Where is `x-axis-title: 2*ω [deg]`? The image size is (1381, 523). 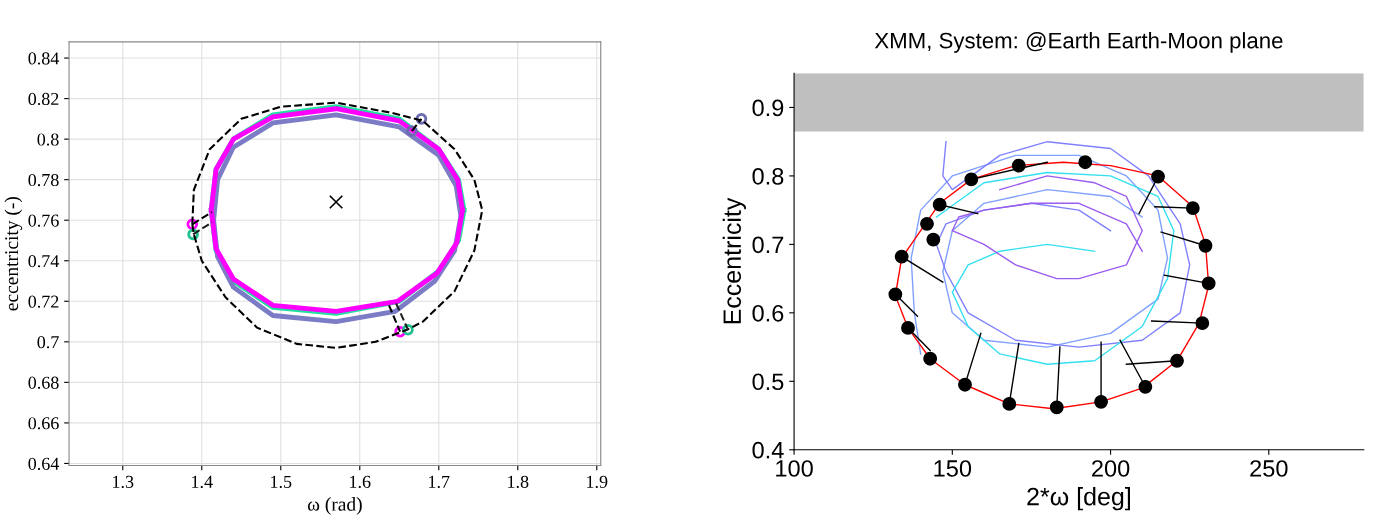
x-axis-title: 2*ω [deg] is located at coordinates (1078, 499).